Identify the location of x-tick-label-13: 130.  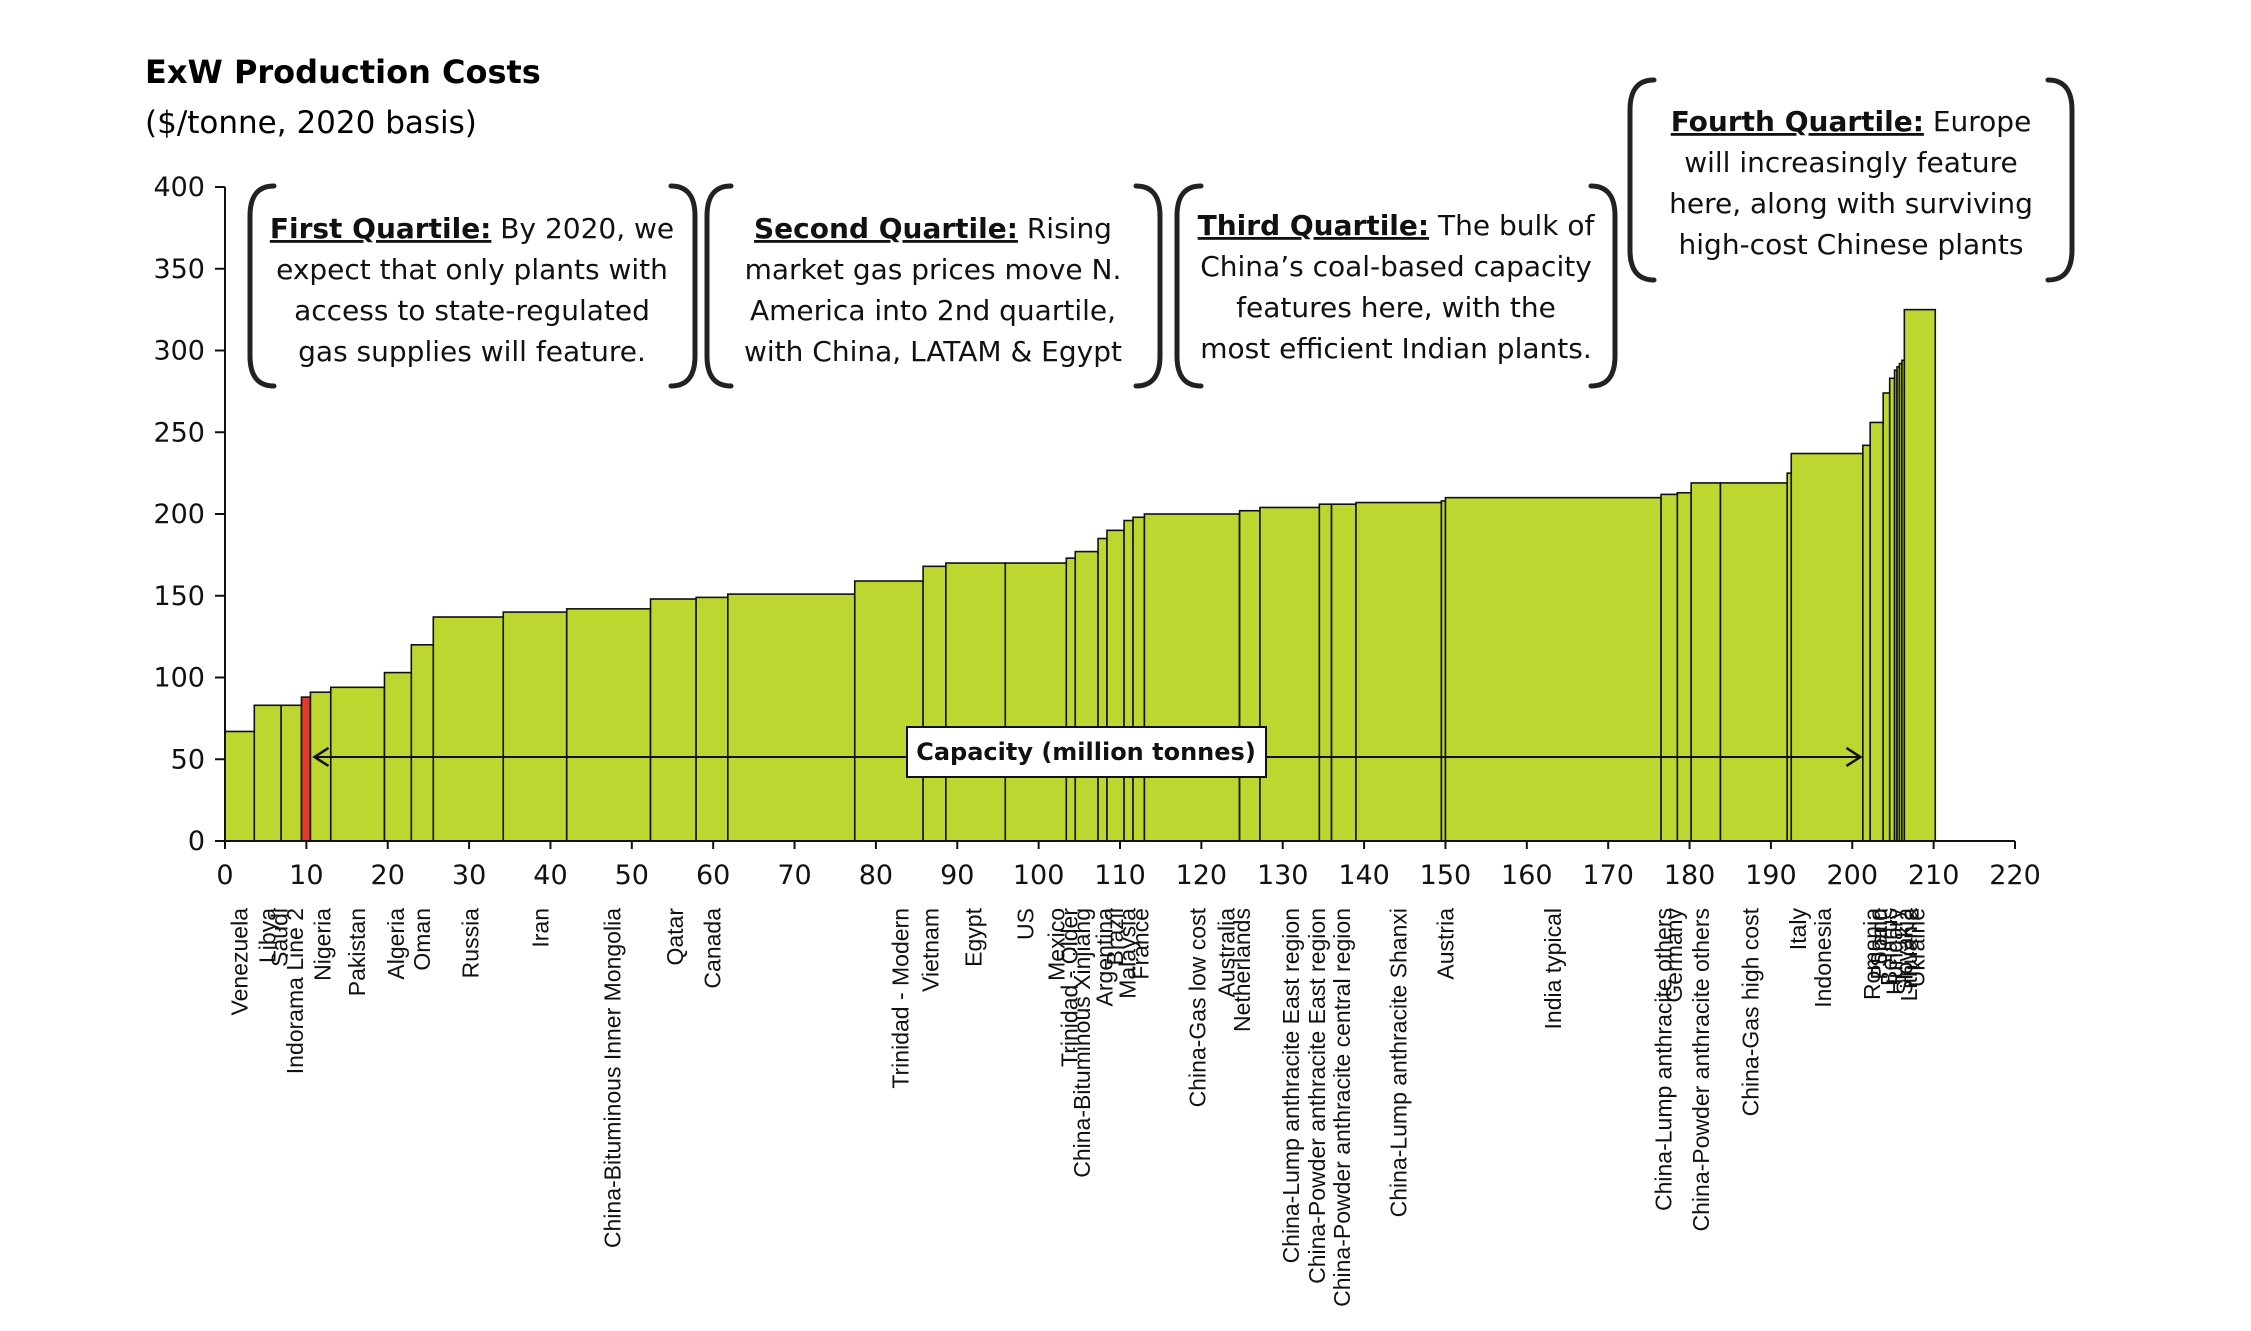
(1283, 875).